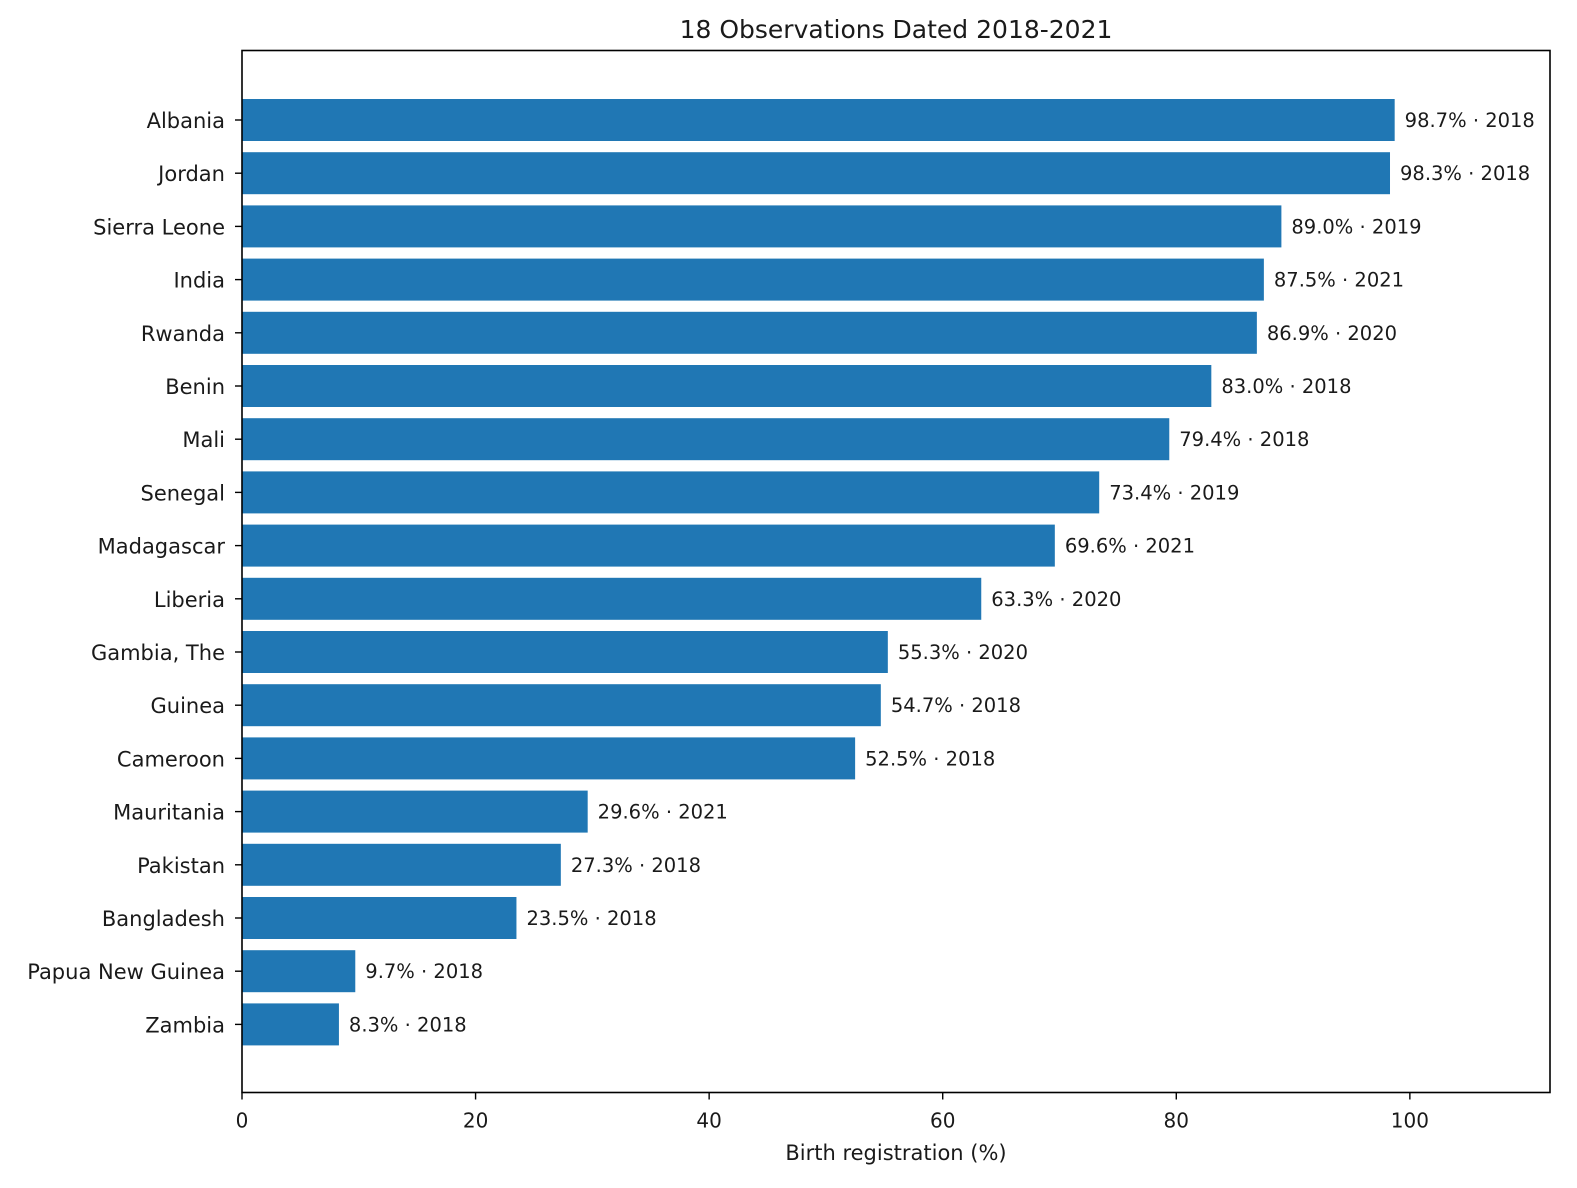  I want to click on x-tick-label: 80, so click(1176, 1121).